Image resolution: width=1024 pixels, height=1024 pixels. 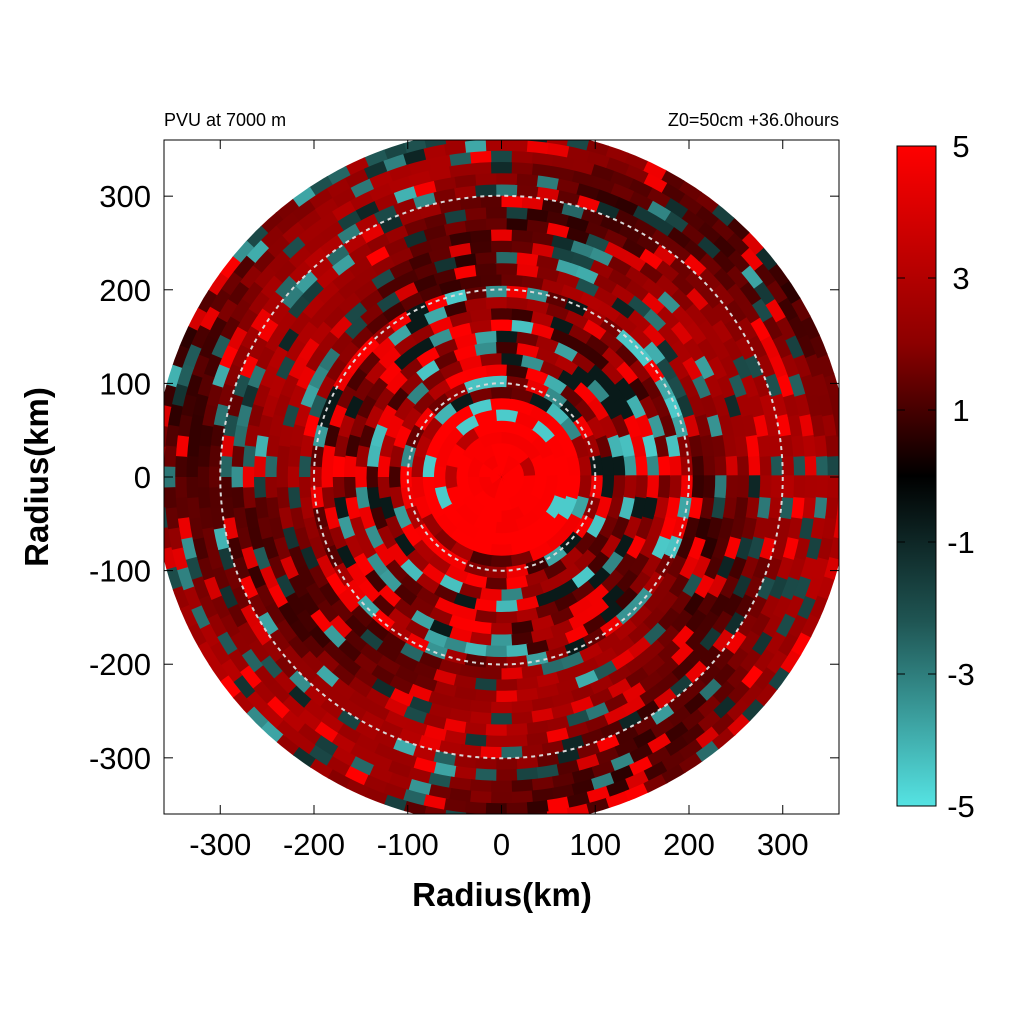 I want to click on x-axis-label: Radius(km), so click(x=502, y=894).